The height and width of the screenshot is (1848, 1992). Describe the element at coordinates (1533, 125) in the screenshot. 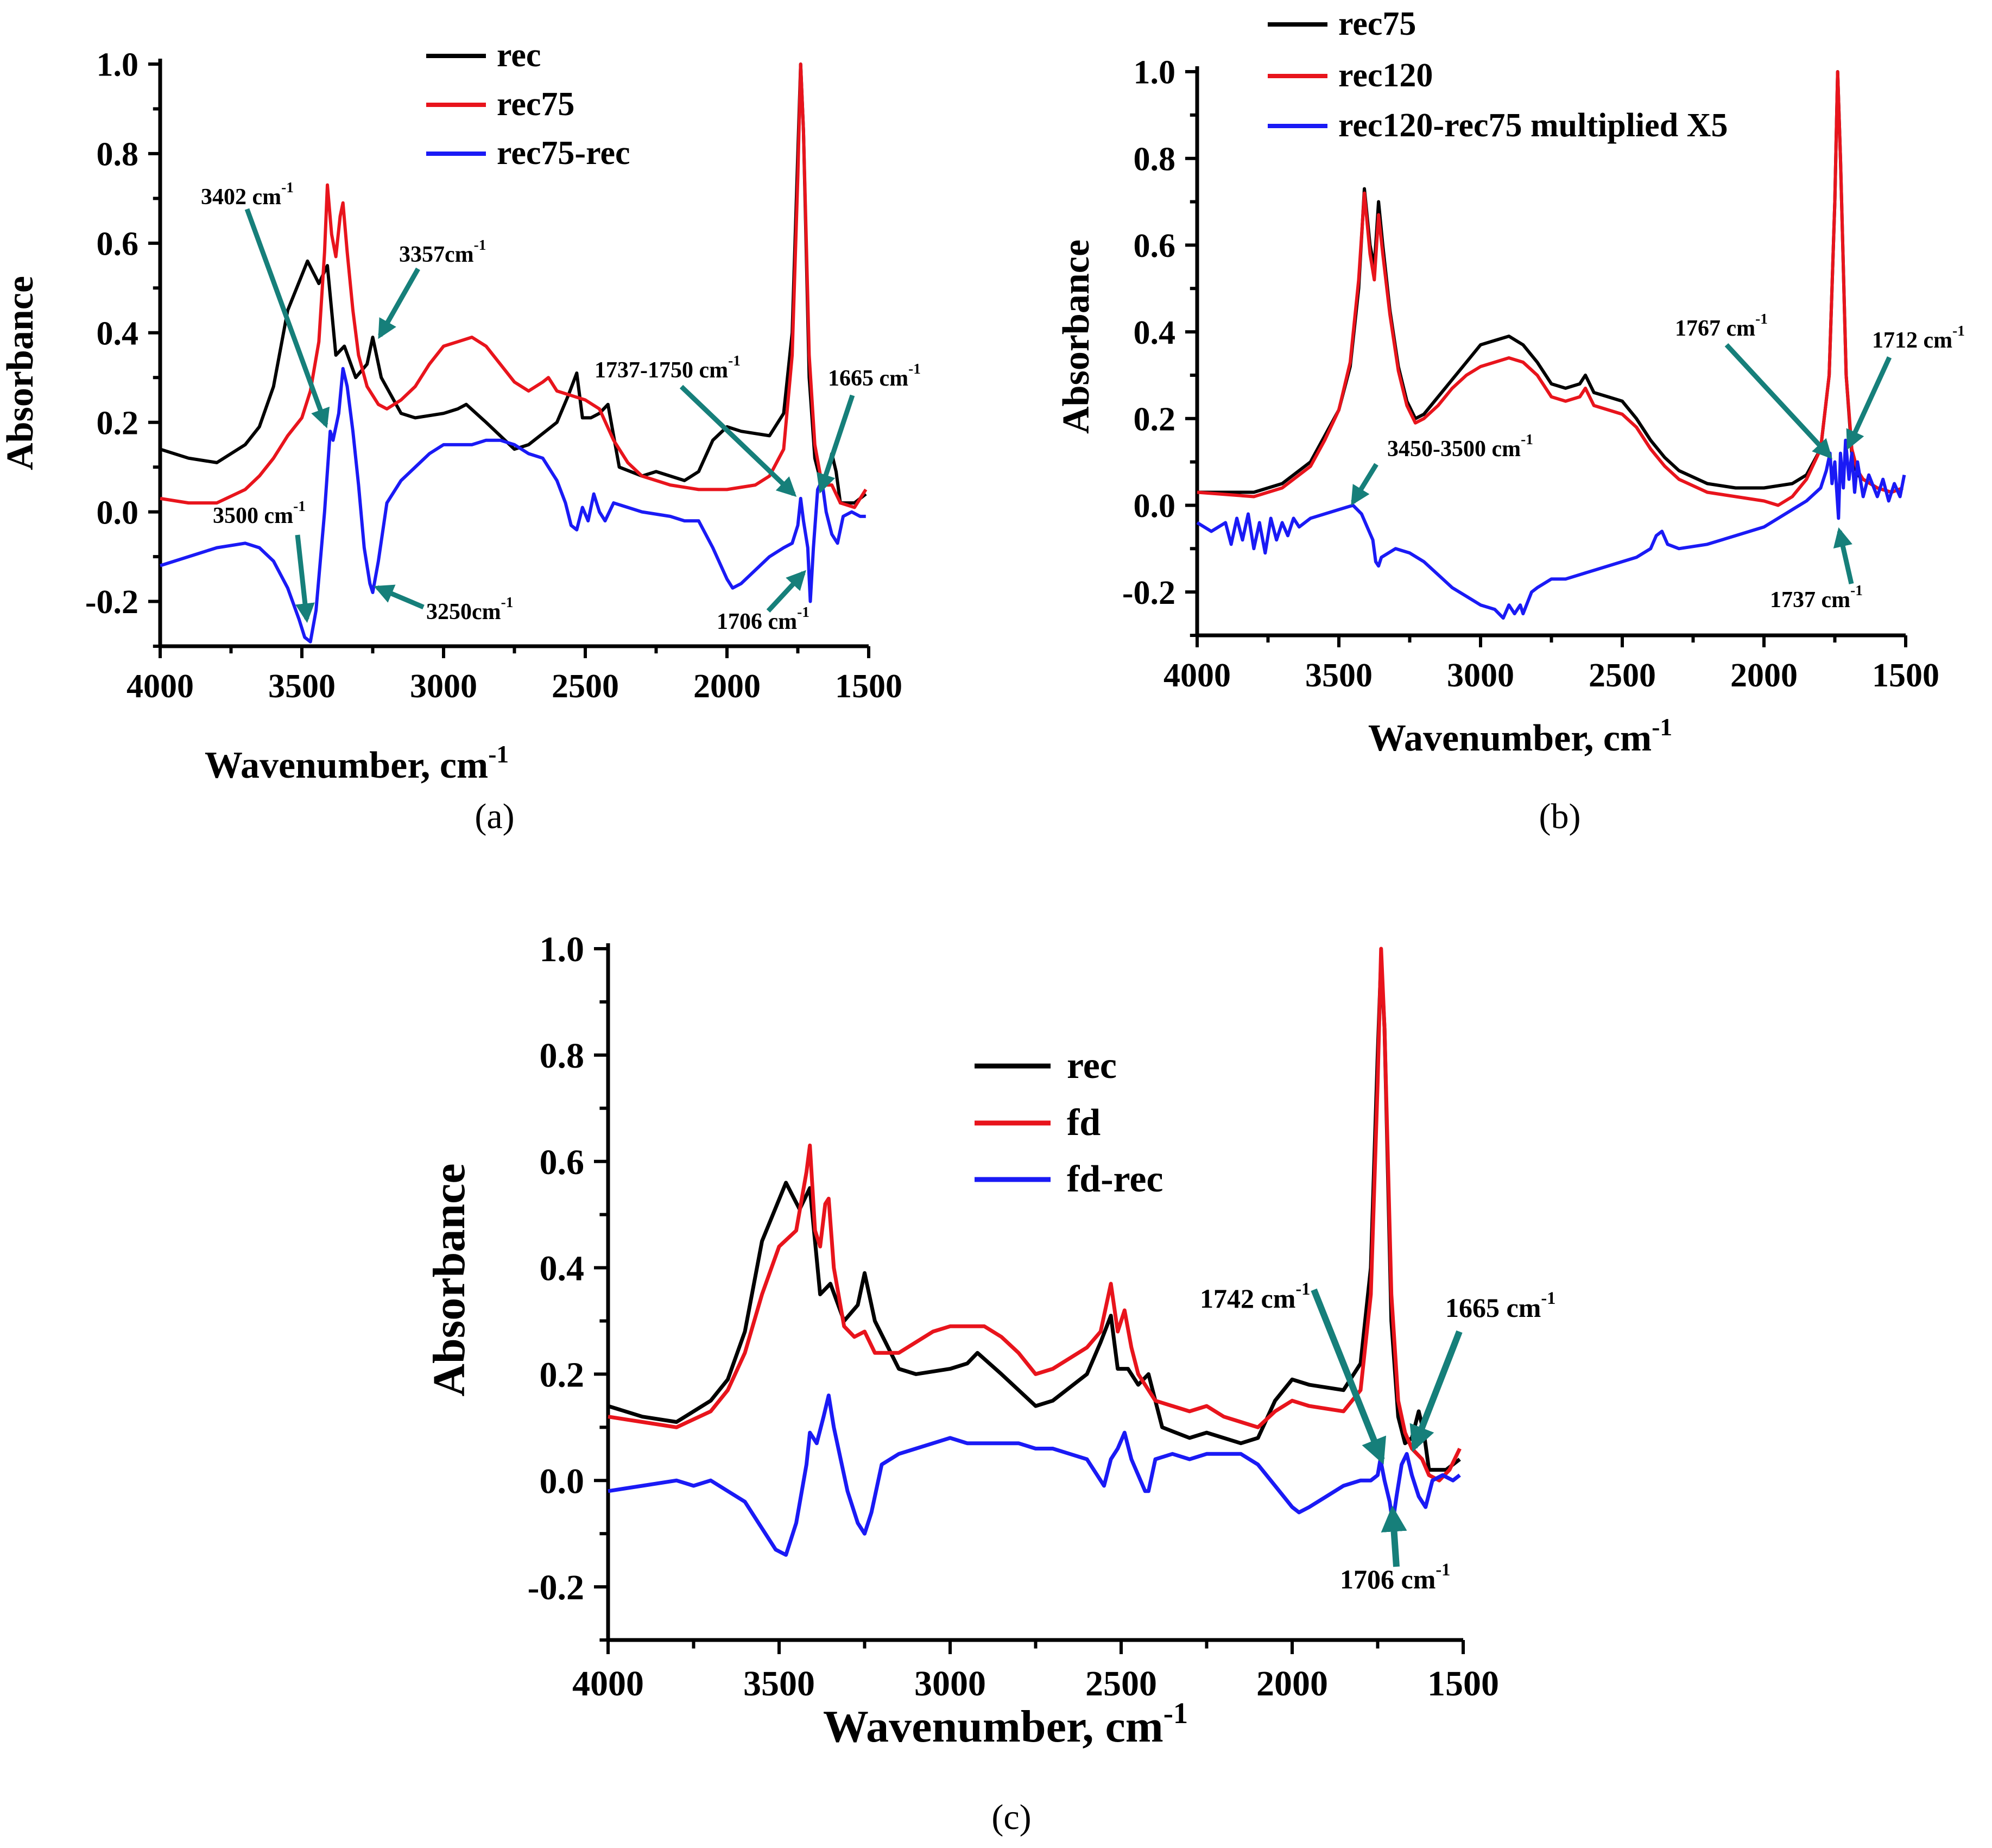

I see `legend-label-rec120-rec75: rec120-rec75 multiplied X5` at that location.